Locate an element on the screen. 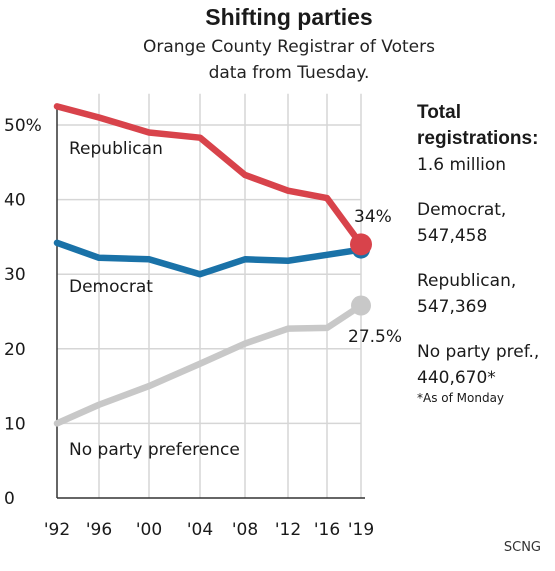 This screenshot has height=571, width=555. npp-value: 440,670* is located at coordinates (456, 378).